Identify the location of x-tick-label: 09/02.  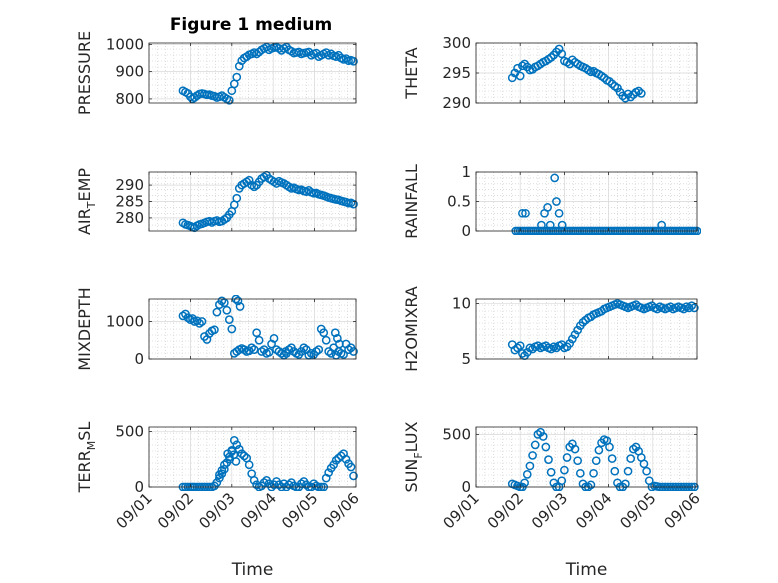
(175, 510).